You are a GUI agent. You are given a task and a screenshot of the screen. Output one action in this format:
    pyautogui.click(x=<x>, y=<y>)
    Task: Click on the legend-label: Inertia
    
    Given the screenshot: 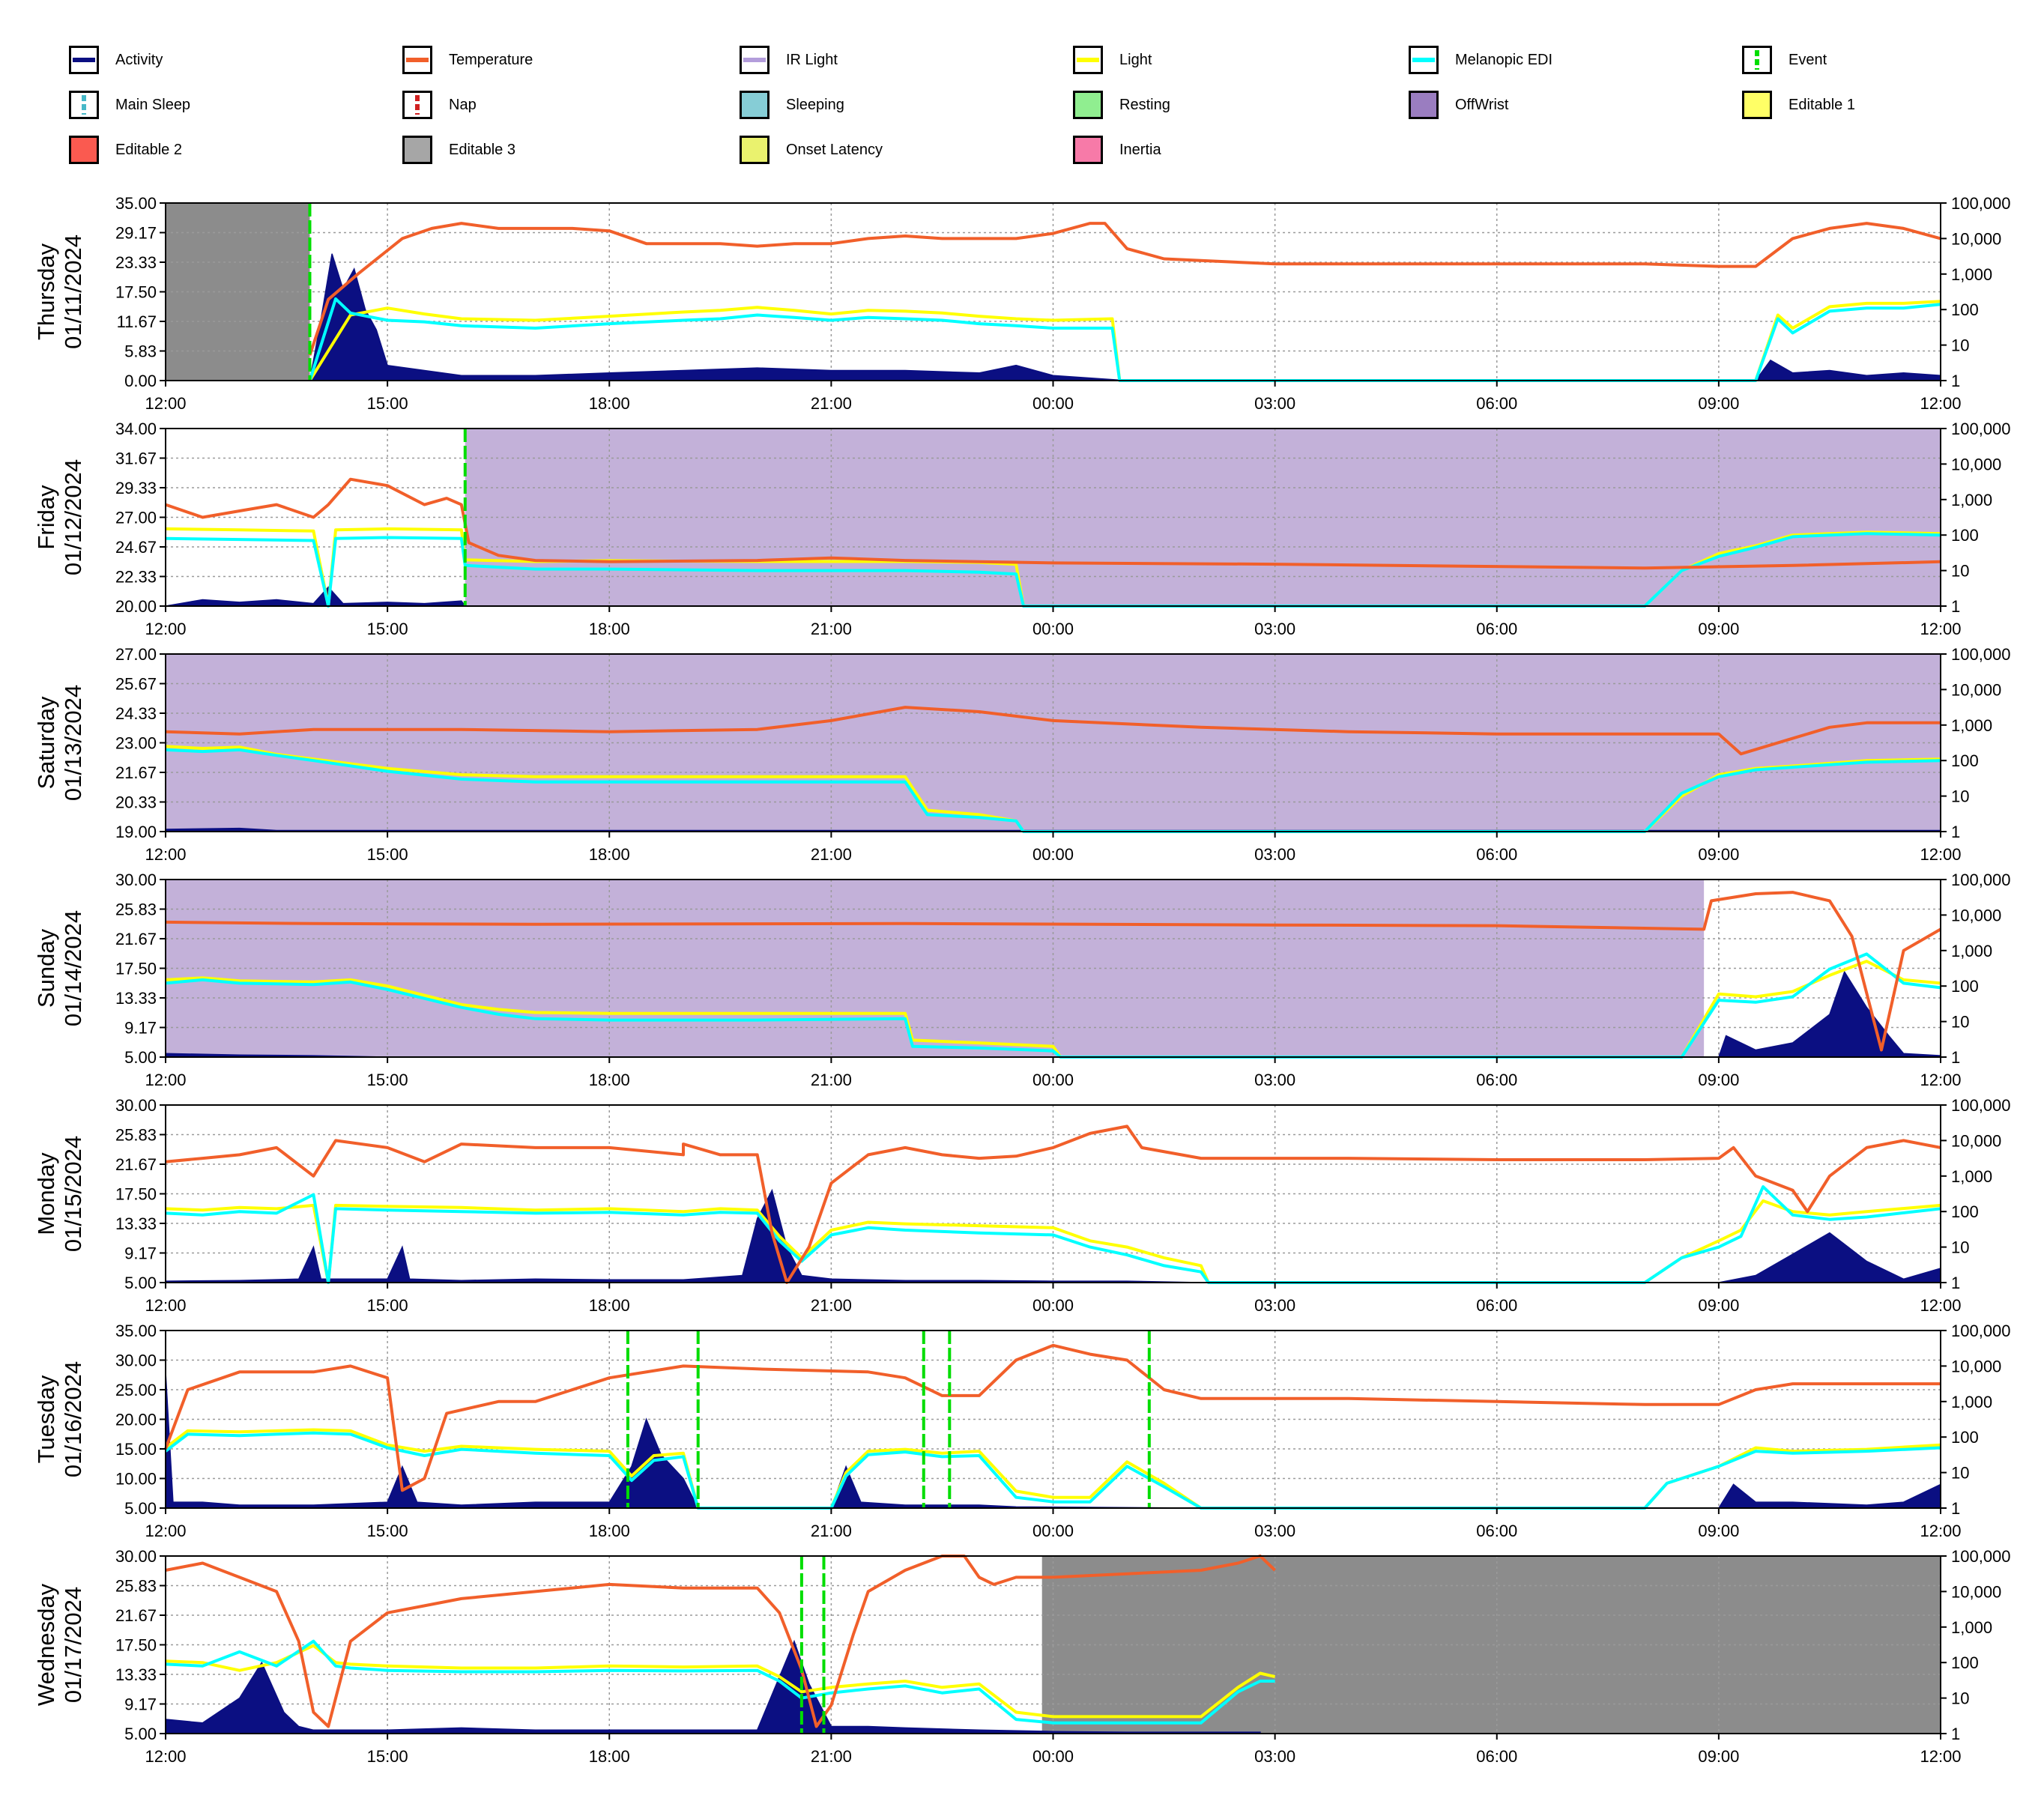 What is the action you would take?
    pyautogui.click(x=1140, y=149)
    